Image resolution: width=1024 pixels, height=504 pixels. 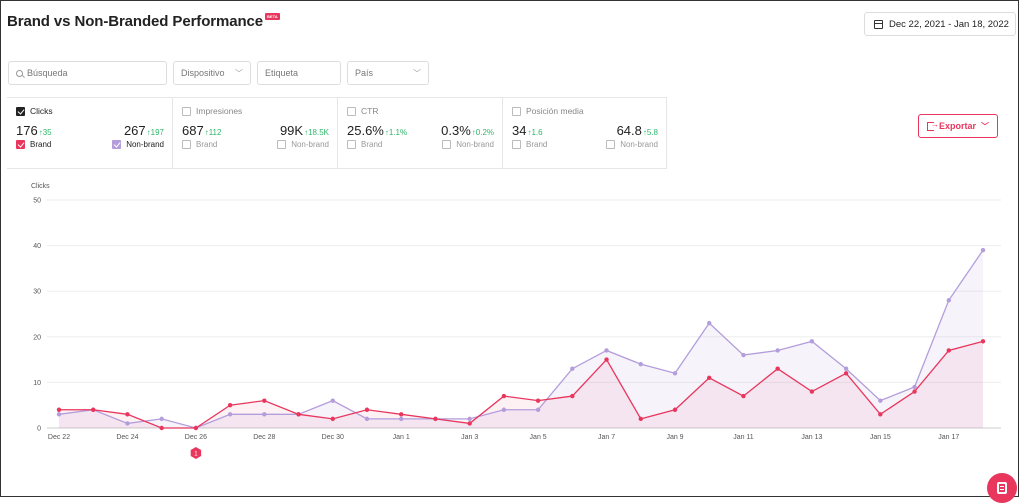 What do you see at coordinates (282, 73) in the screenshot?
I see `tag-label: Etiqueta` at bounding box center [282, 73].